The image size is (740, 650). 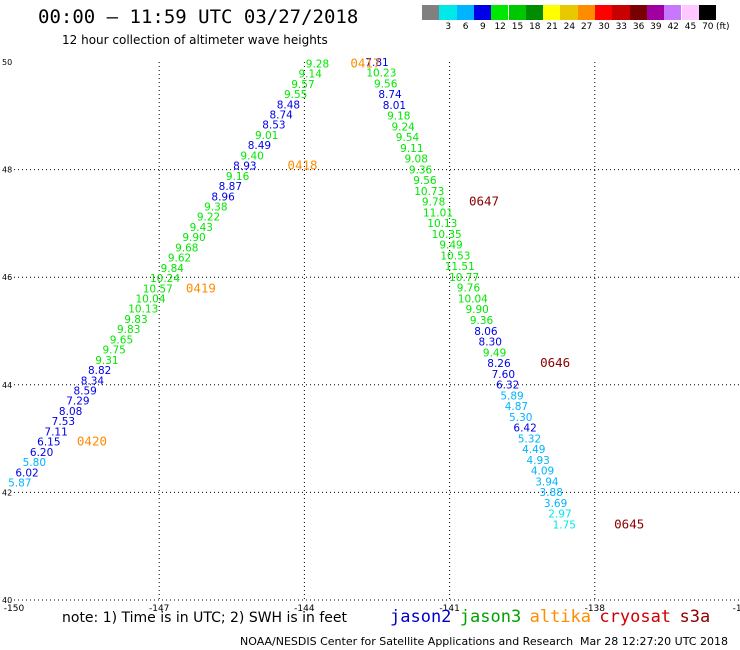 I want to click on wave-height-label: 4.93, so click(x=537, y=461).